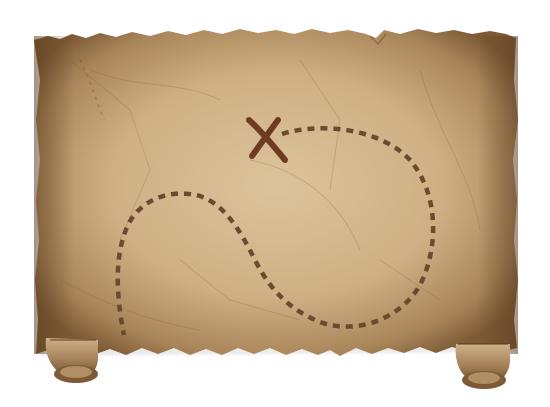 This screenshot has height=407, width=550. What do you see at coordinates (482, 366) in the screenshot?
I see `scroll-roll-right` at bounding box center [482, 366].